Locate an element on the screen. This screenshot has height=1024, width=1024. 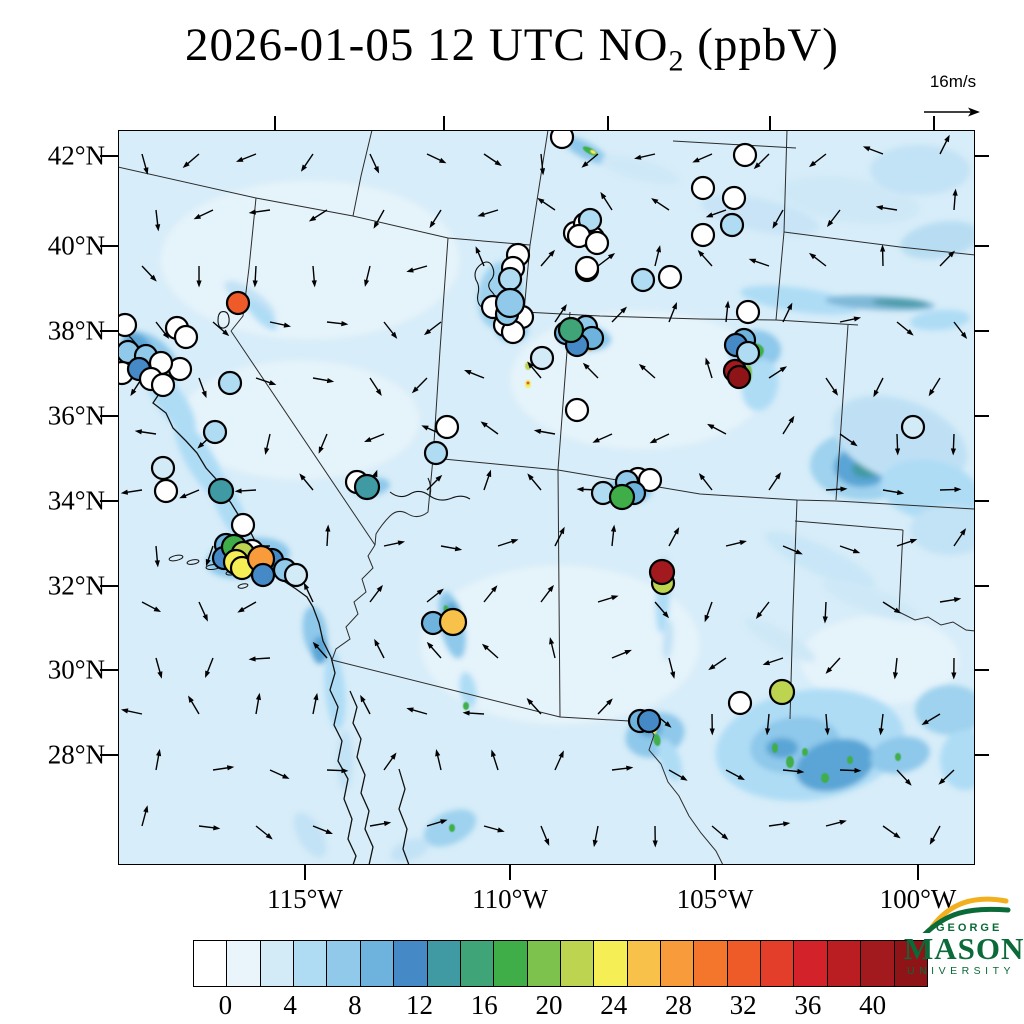
colorbar-tick-label: 32 is located at coordinates (743, 1005).